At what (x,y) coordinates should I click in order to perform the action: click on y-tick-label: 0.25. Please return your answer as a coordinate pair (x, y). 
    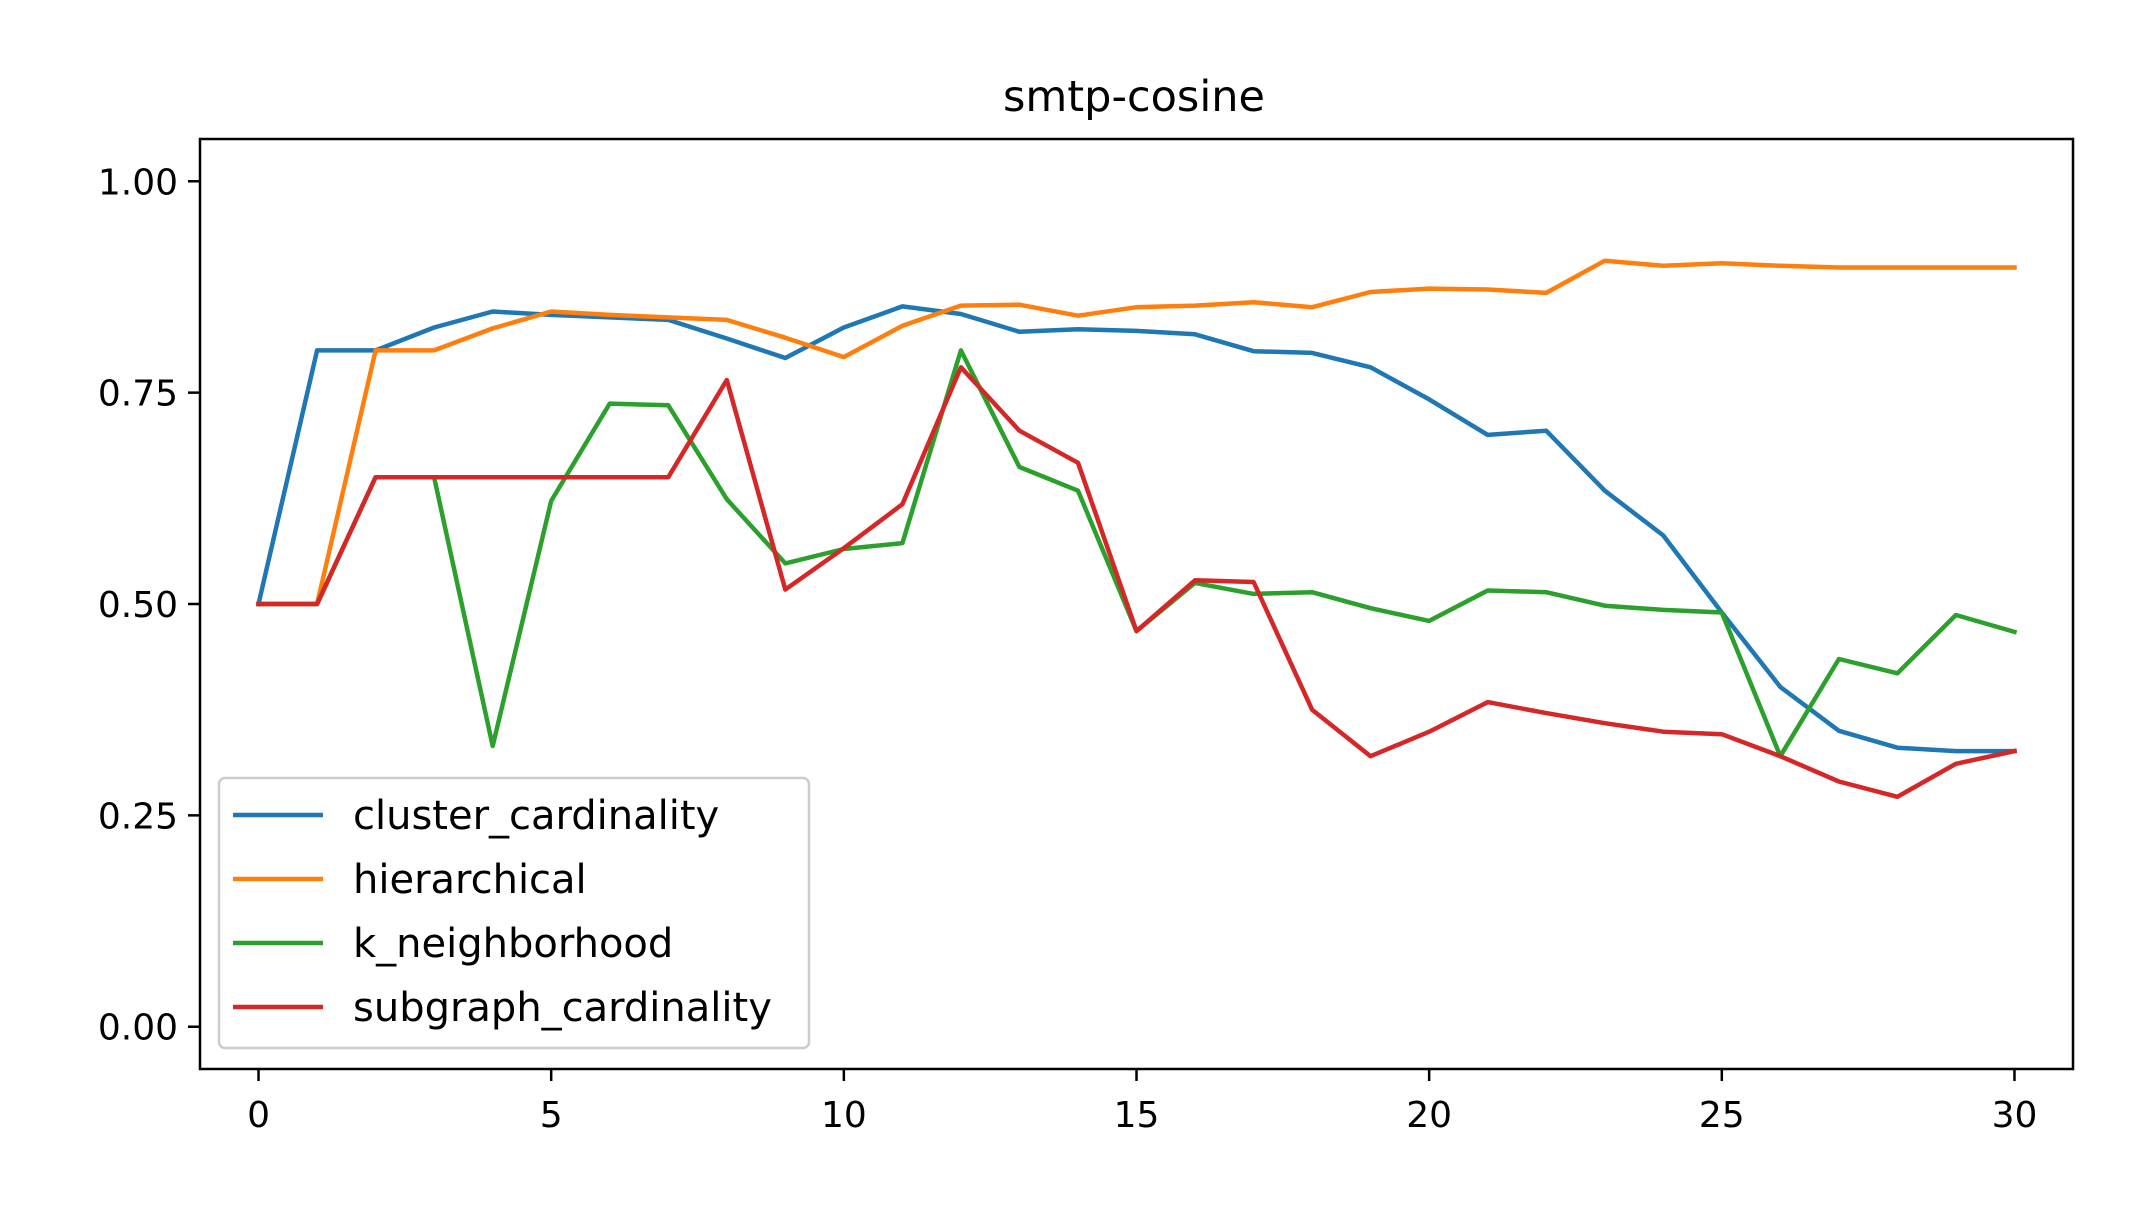
    Looking at the image, I should click on (138, 816).